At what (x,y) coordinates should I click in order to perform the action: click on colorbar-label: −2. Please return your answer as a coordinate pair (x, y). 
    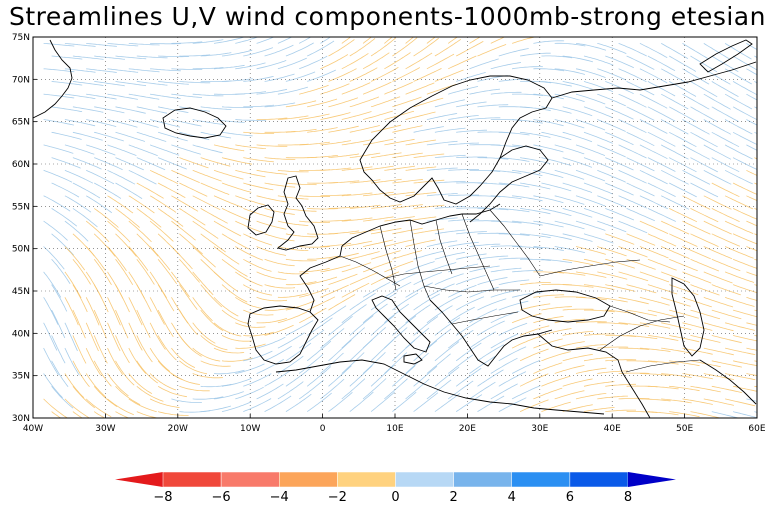
    Looking at the image, I should click on (337, 497).